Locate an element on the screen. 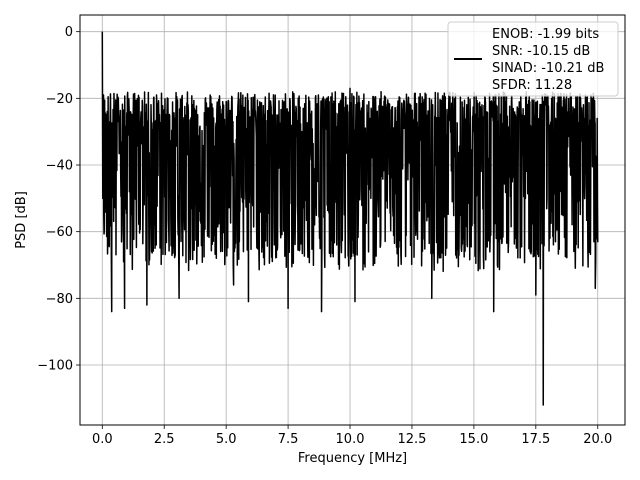 The image size is (640, 480). y-tick-label: 0 is located at coordinates (69, 32).